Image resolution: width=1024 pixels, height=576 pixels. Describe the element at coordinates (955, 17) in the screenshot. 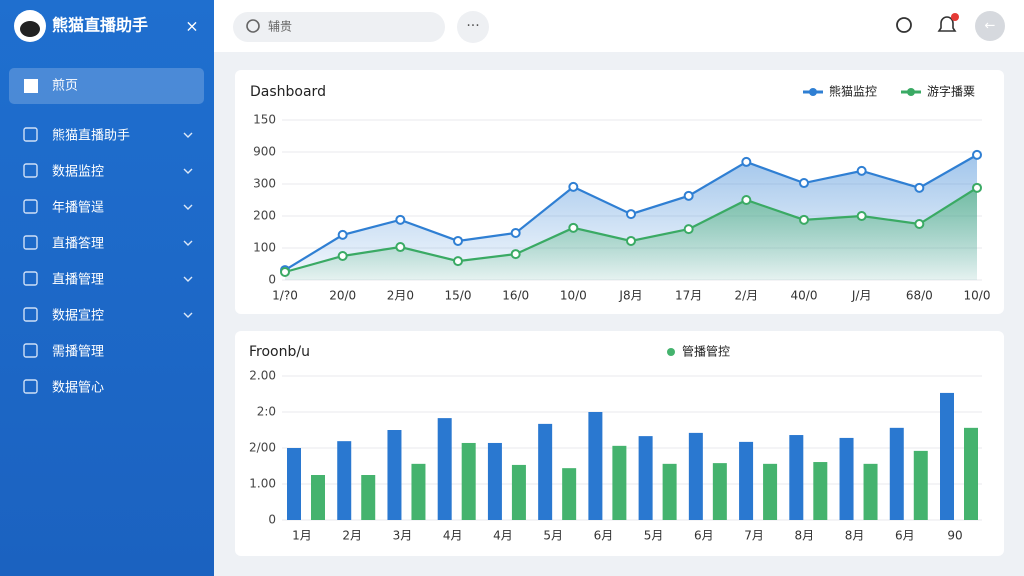

I see `badge` at that location.